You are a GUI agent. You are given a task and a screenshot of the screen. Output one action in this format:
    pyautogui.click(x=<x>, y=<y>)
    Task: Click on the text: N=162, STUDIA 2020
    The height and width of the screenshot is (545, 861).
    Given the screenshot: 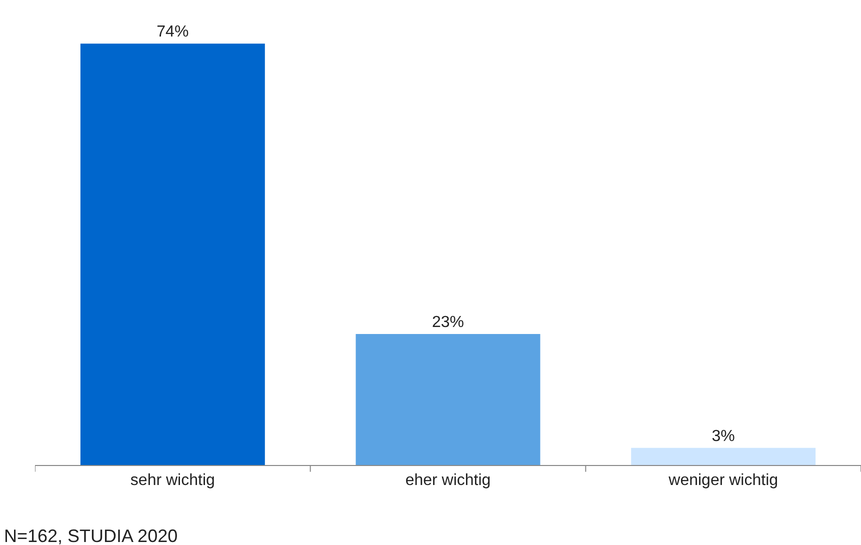 What is the action you would take?
    pyautogui.click(x=91, y=535)
    